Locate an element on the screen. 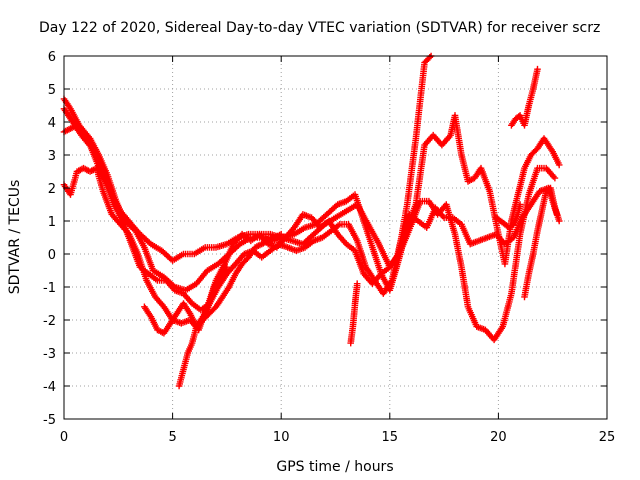 The height and width of the screenshot is (480, 640). y-tick-label: 2 is located at coordinates (52, 189).